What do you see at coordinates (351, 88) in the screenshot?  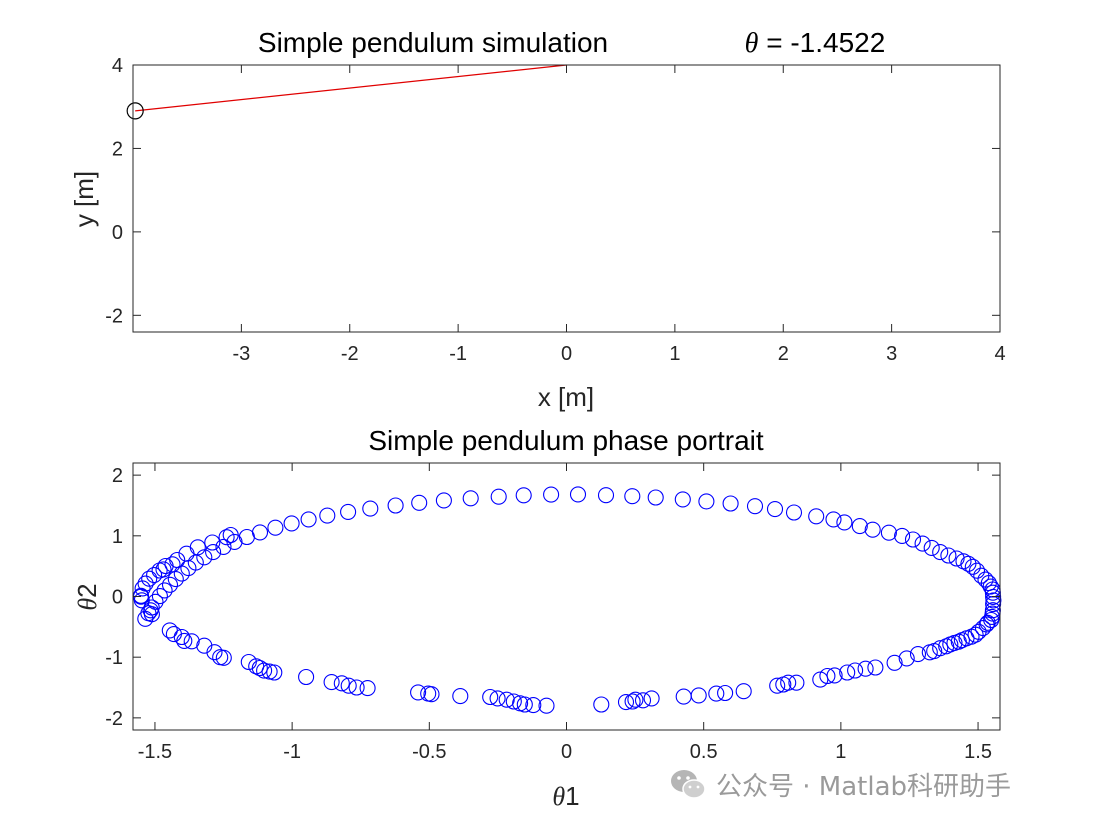 I see `pendulum-rod` at bounding box center [351, 88].